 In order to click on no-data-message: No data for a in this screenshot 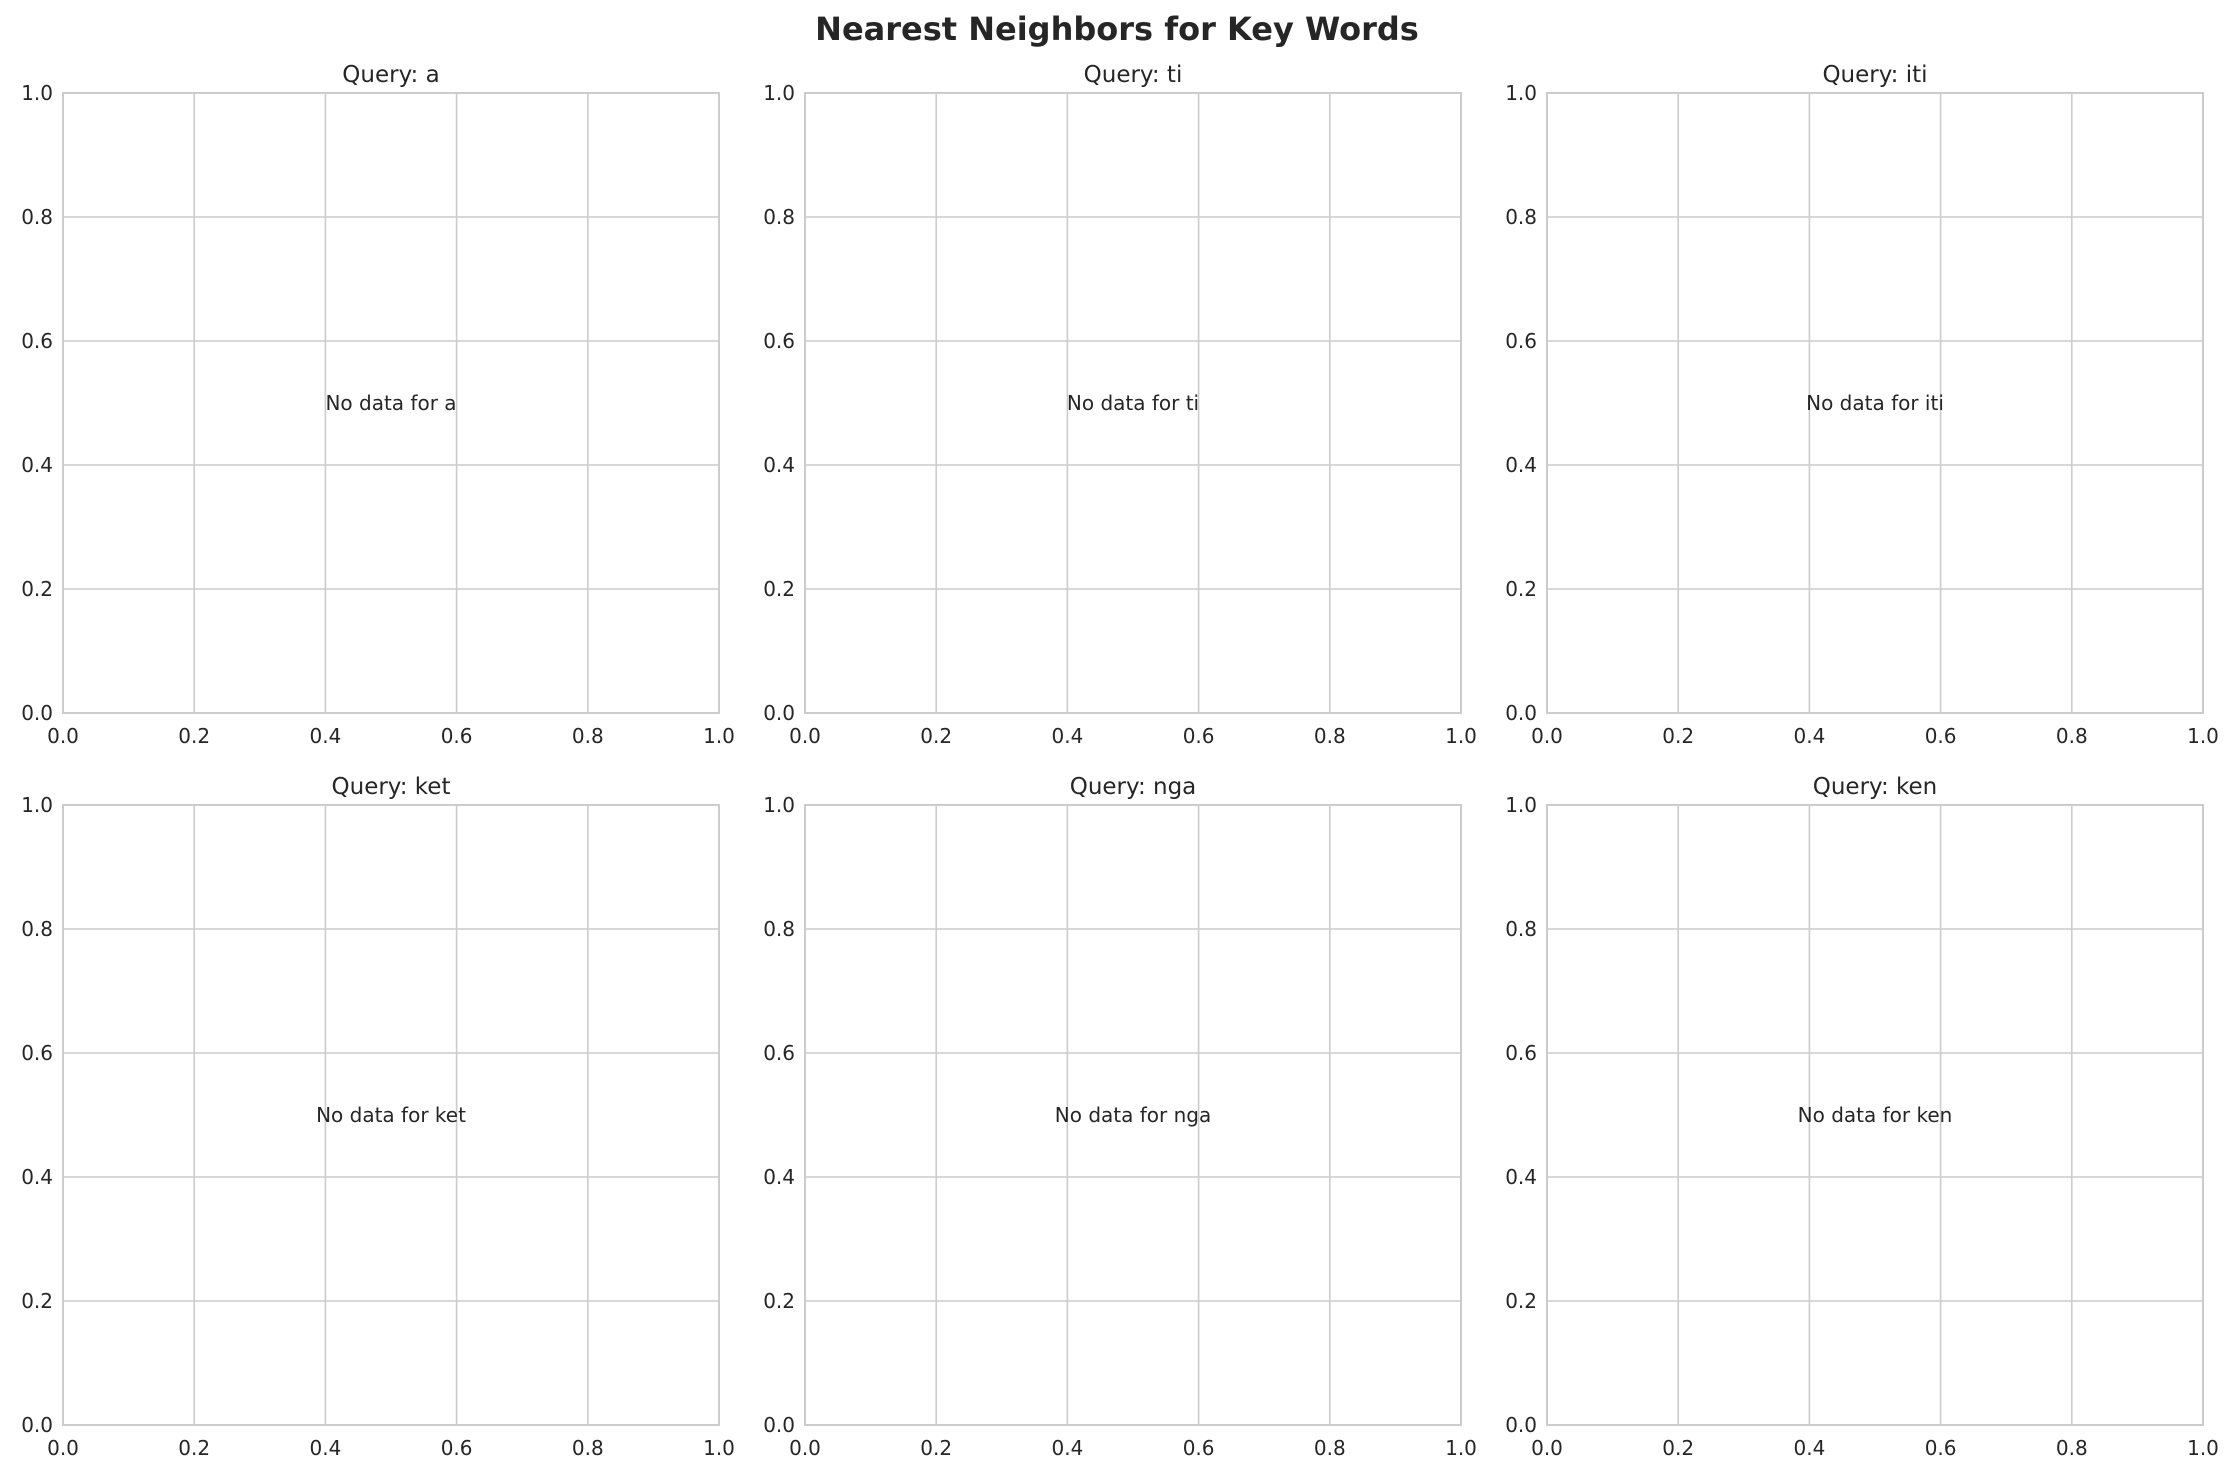, I will do `click(390, 403)`.